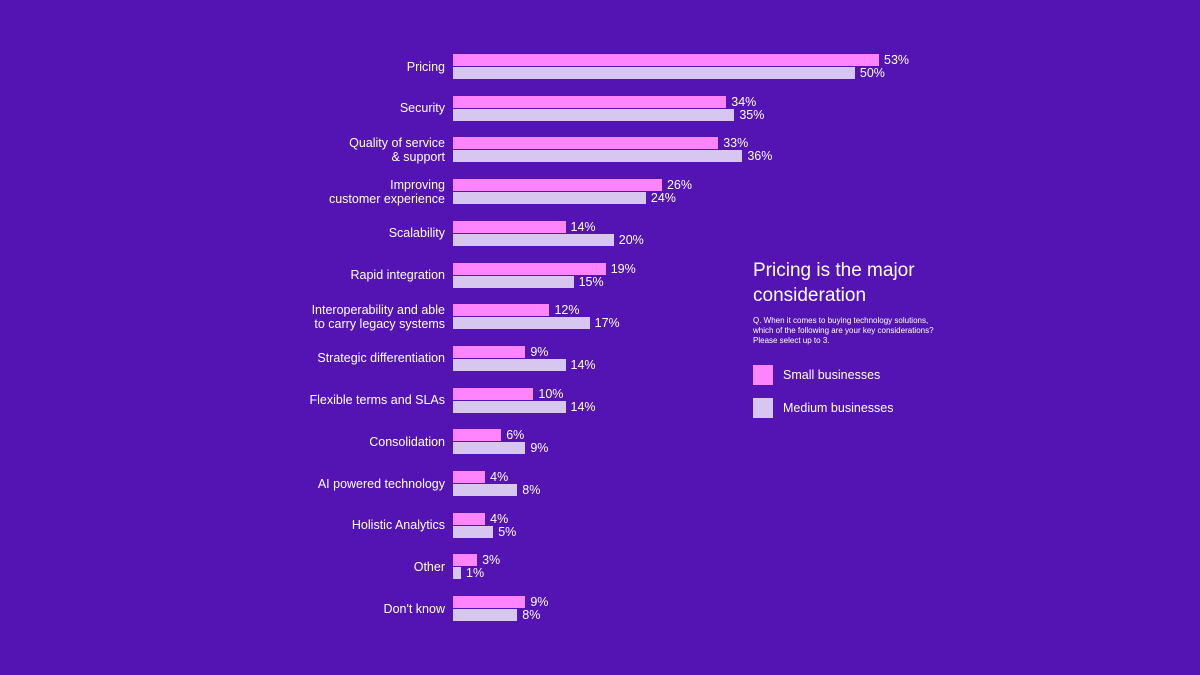 This screenshot has height=675, width=1200. I want to click on category-label-security: Security, so click(422, 108).